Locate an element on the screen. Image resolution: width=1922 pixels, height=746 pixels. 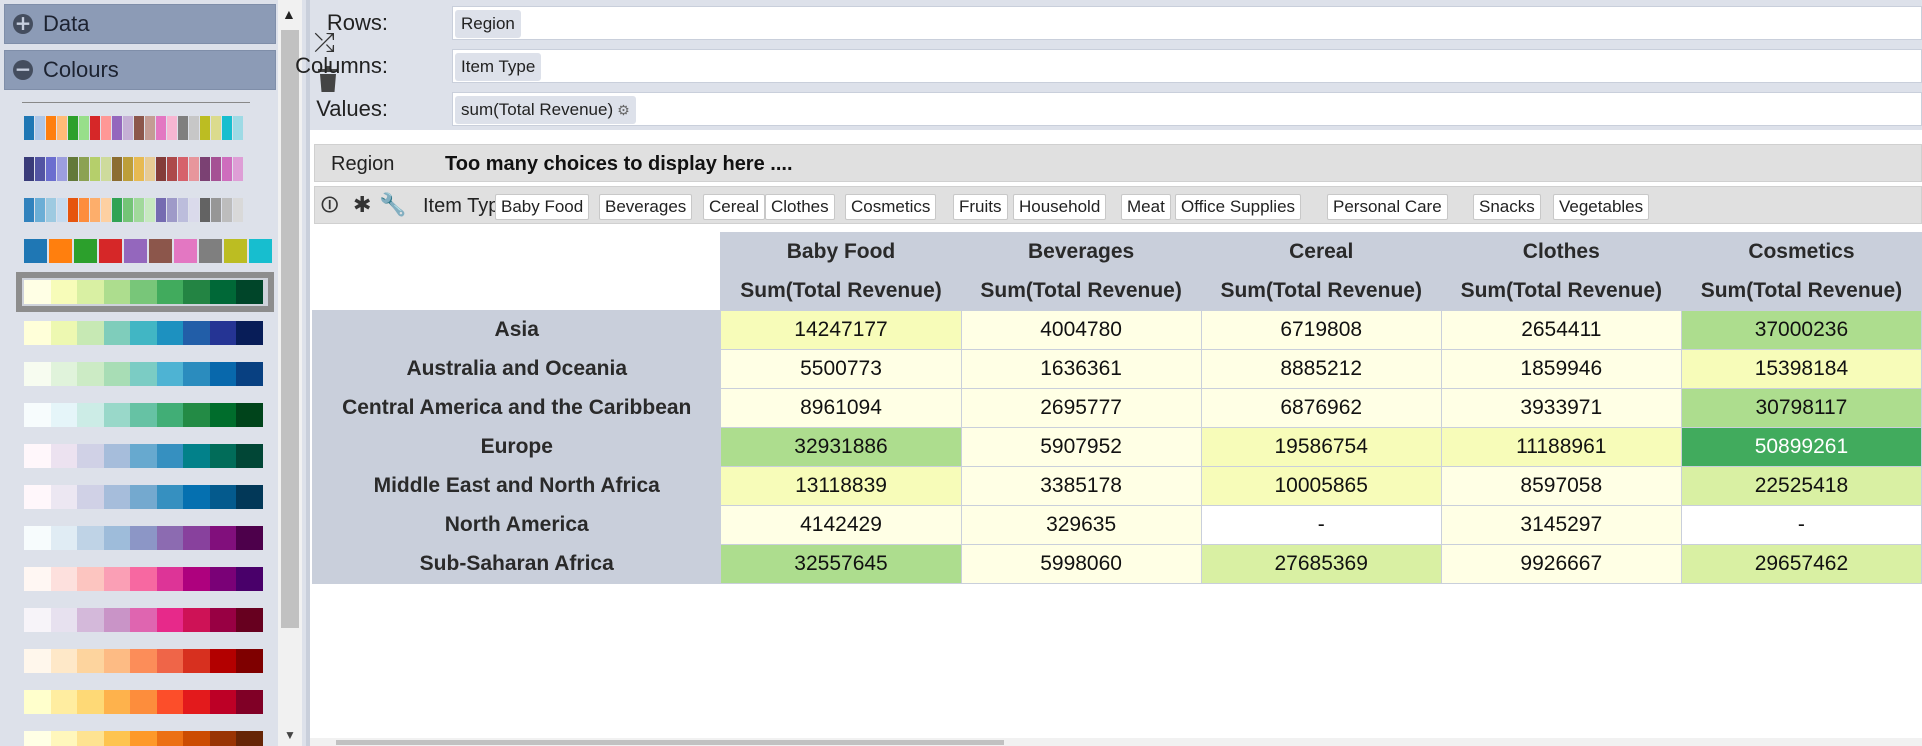
accordion-data: + Data is located at coordinates (140, 24).